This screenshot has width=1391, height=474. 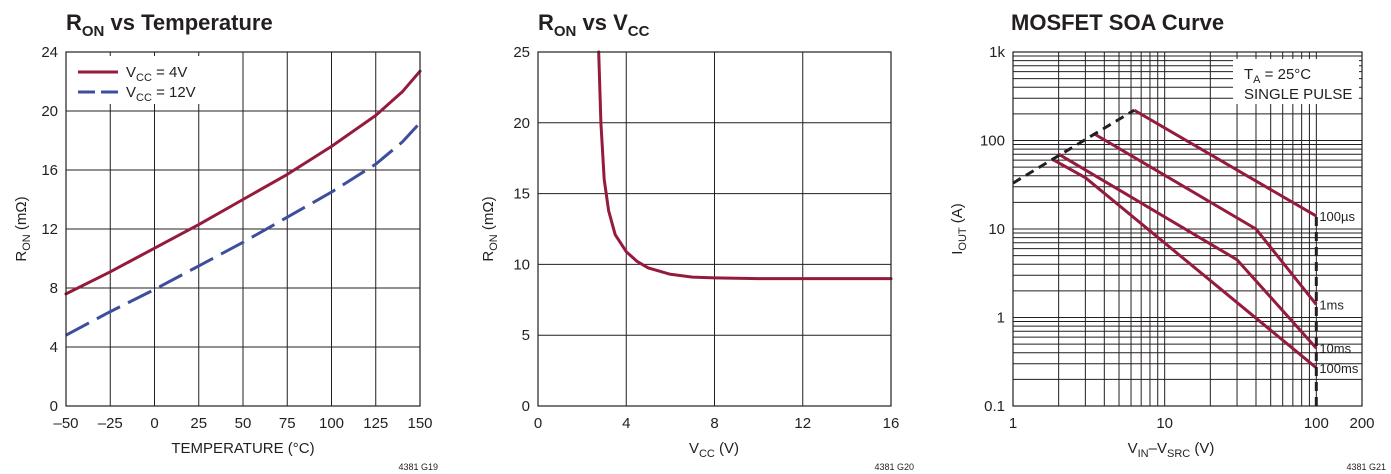 What do you see at coordinates (1192, 423) in the screenshot?
I see `chart3-x-ticks: 1 10 100 200` at bounding box center [1192, 423].